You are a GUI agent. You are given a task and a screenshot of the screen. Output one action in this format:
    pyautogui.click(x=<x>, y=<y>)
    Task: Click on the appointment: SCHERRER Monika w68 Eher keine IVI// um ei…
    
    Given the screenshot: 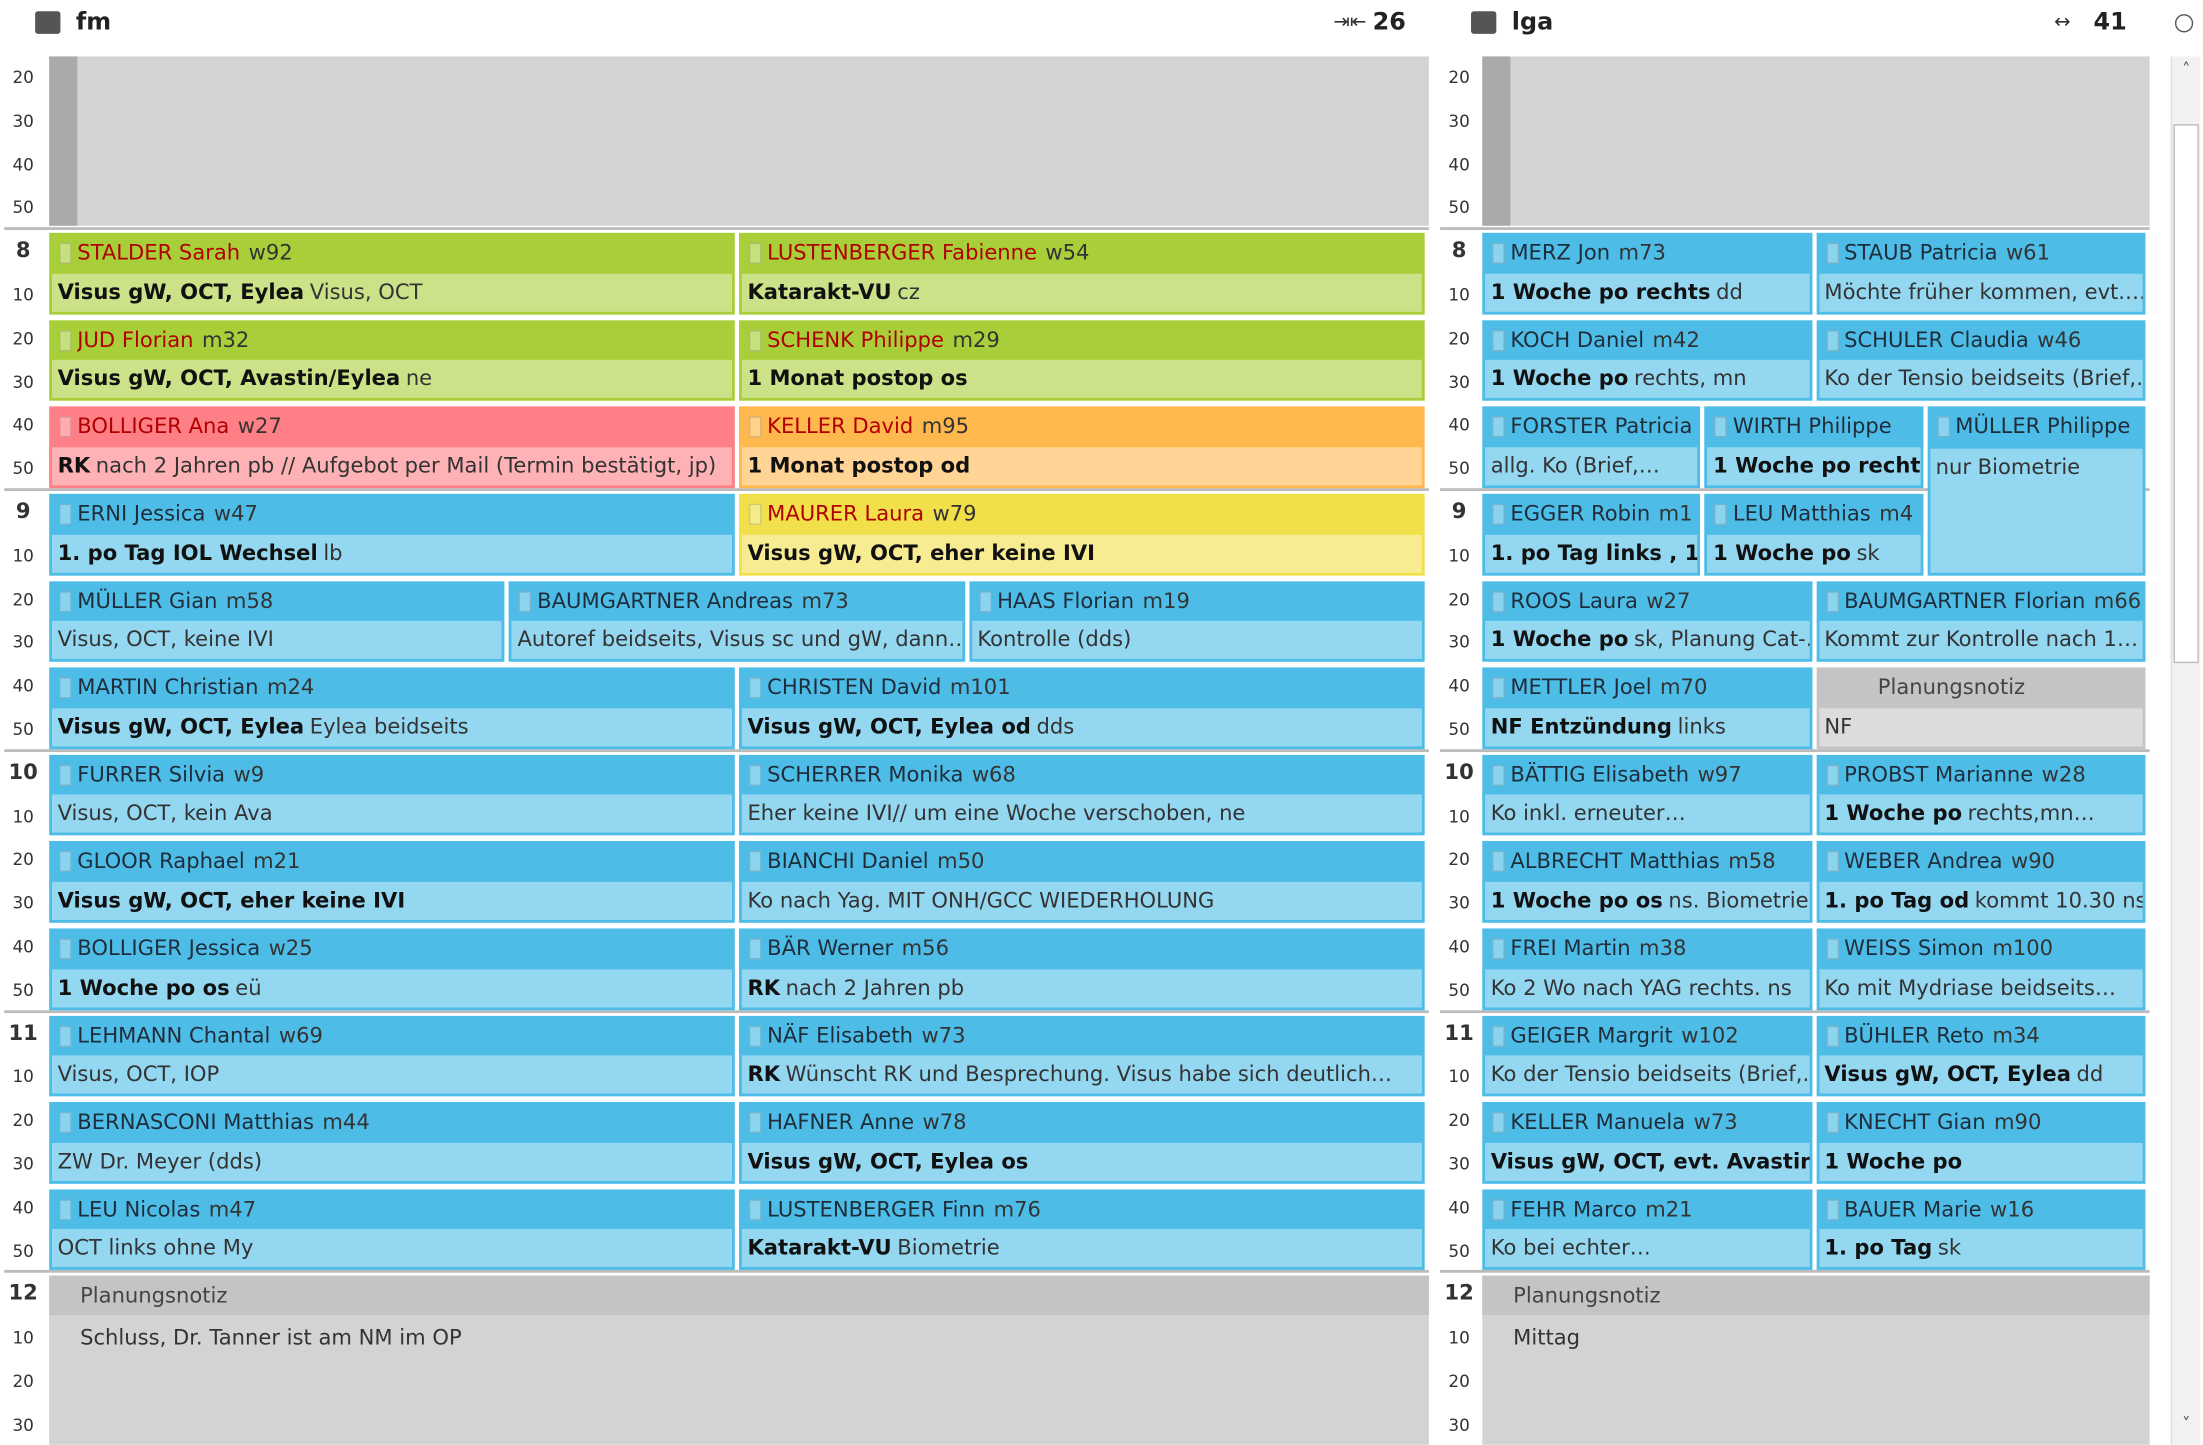 What is the action you would take?
    pyautogui.click(x=1082, y=795)
    